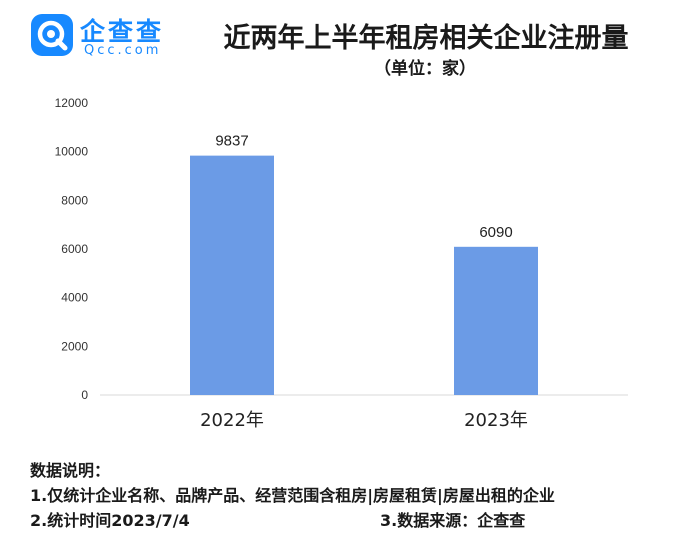  Describe the element at coordinates (122, 31) in the screenshot. I see `logo-chinese-name: 企查查` at that location.